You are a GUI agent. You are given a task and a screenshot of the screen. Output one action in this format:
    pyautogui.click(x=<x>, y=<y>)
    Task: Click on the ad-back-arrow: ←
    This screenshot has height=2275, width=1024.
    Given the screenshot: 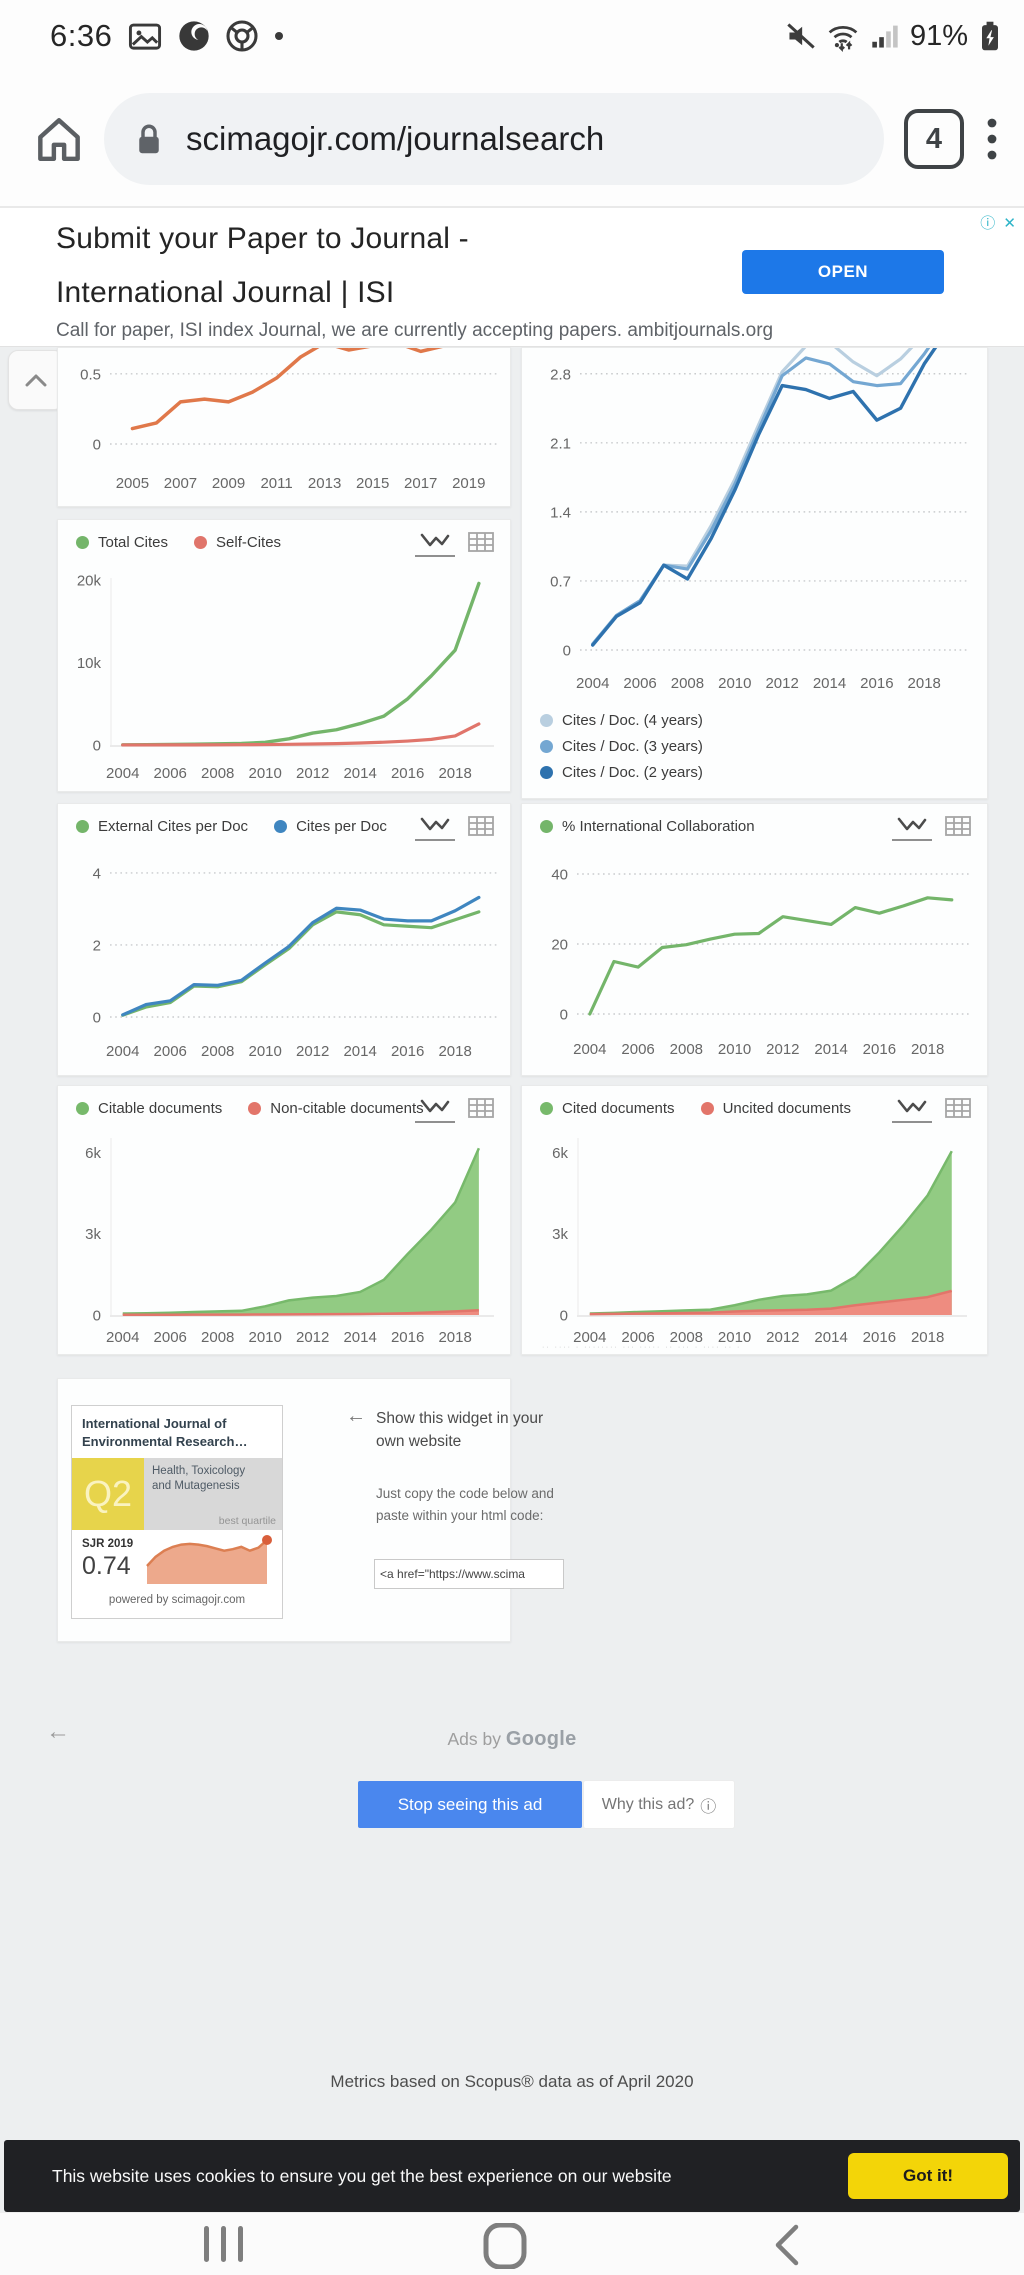 What is the action you would take?
    pyautogui.click(x=58, y=1731)
    